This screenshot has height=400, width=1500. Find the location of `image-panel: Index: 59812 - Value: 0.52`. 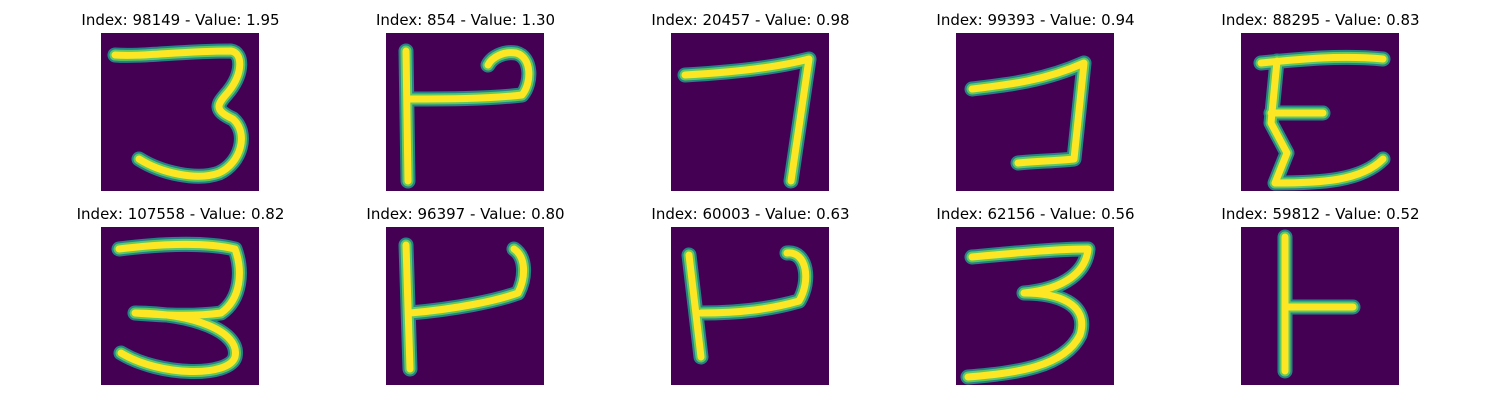

image-panel: Index: 59812 - Value: 0.52 is located at coordinates (1320, 294).